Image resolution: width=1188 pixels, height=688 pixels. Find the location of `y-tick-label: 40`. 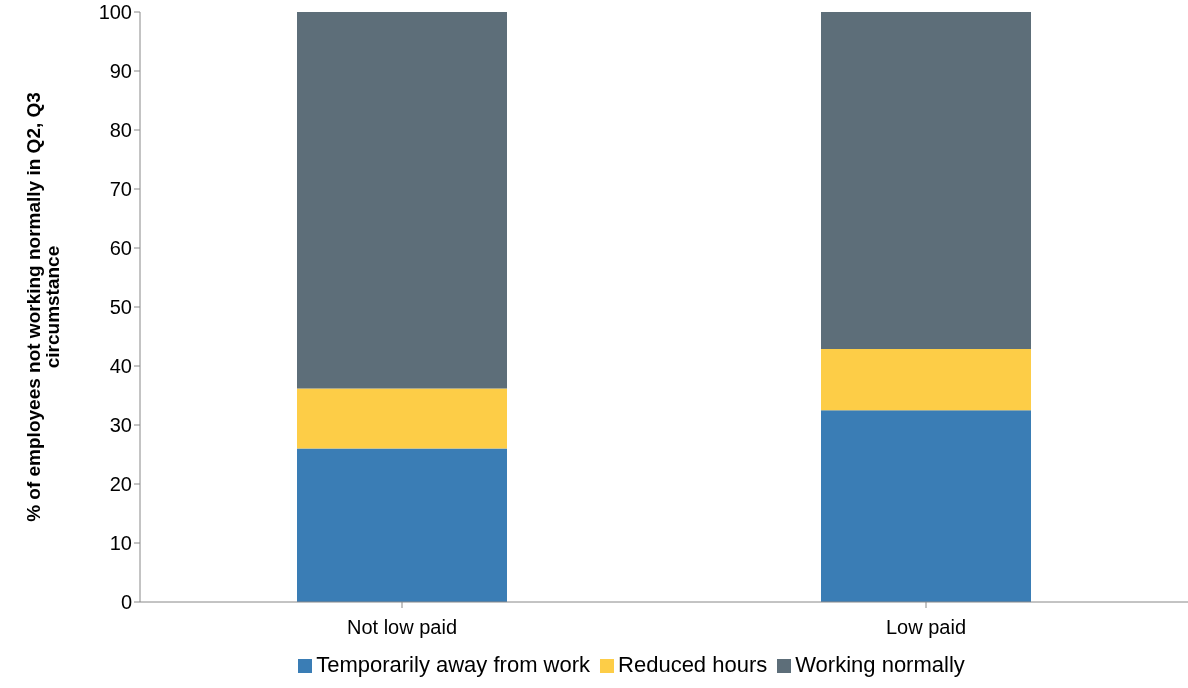

y-tick-label: 40 is located at coordinates (120, 366).